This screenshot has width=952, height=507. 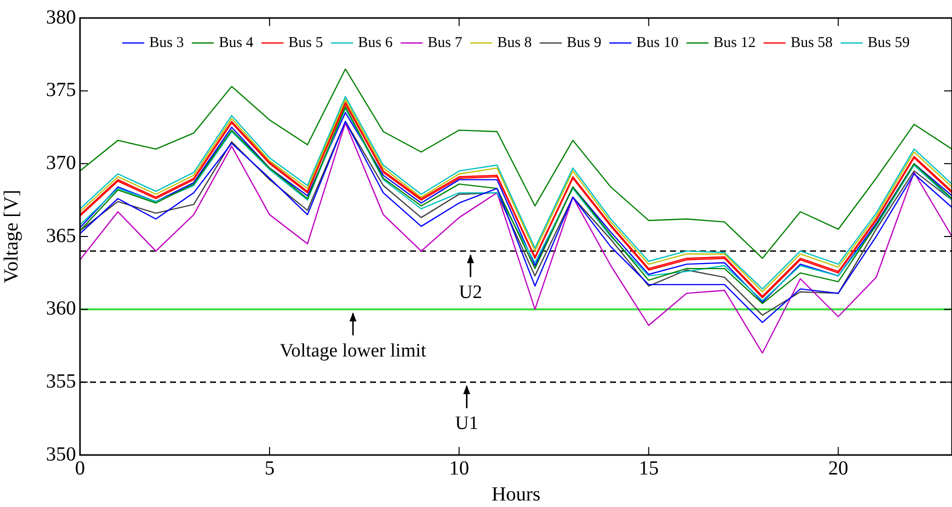 I want to click on x-tick-label: 0, so click(x=80, y=468).